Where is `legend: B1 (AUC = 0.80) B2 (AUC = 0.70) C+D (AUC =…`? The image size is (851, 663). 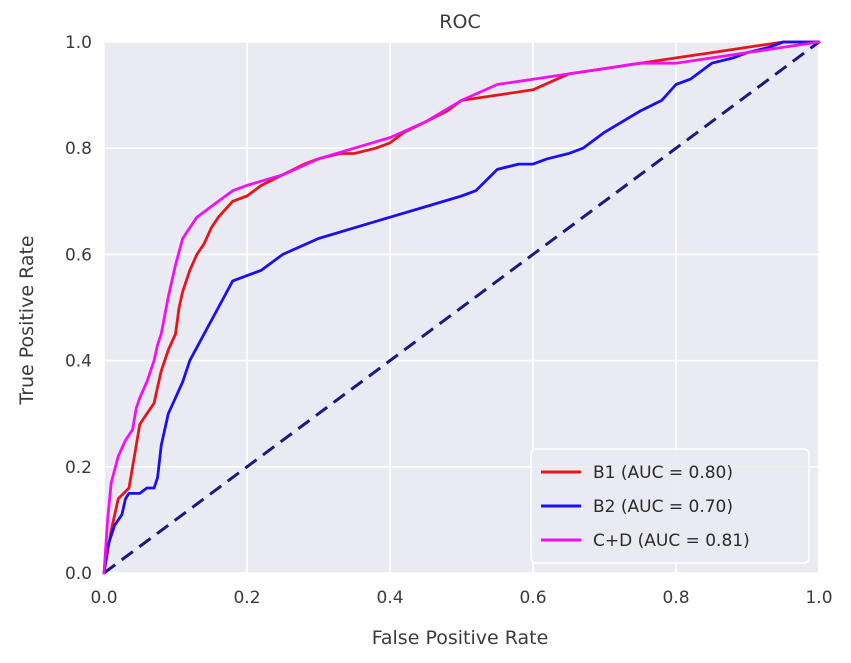
legend: B1 (AUC = 0.80) B2 (AUC = 0.70) C+D (AUC =… is located at coordinates (670, 506).